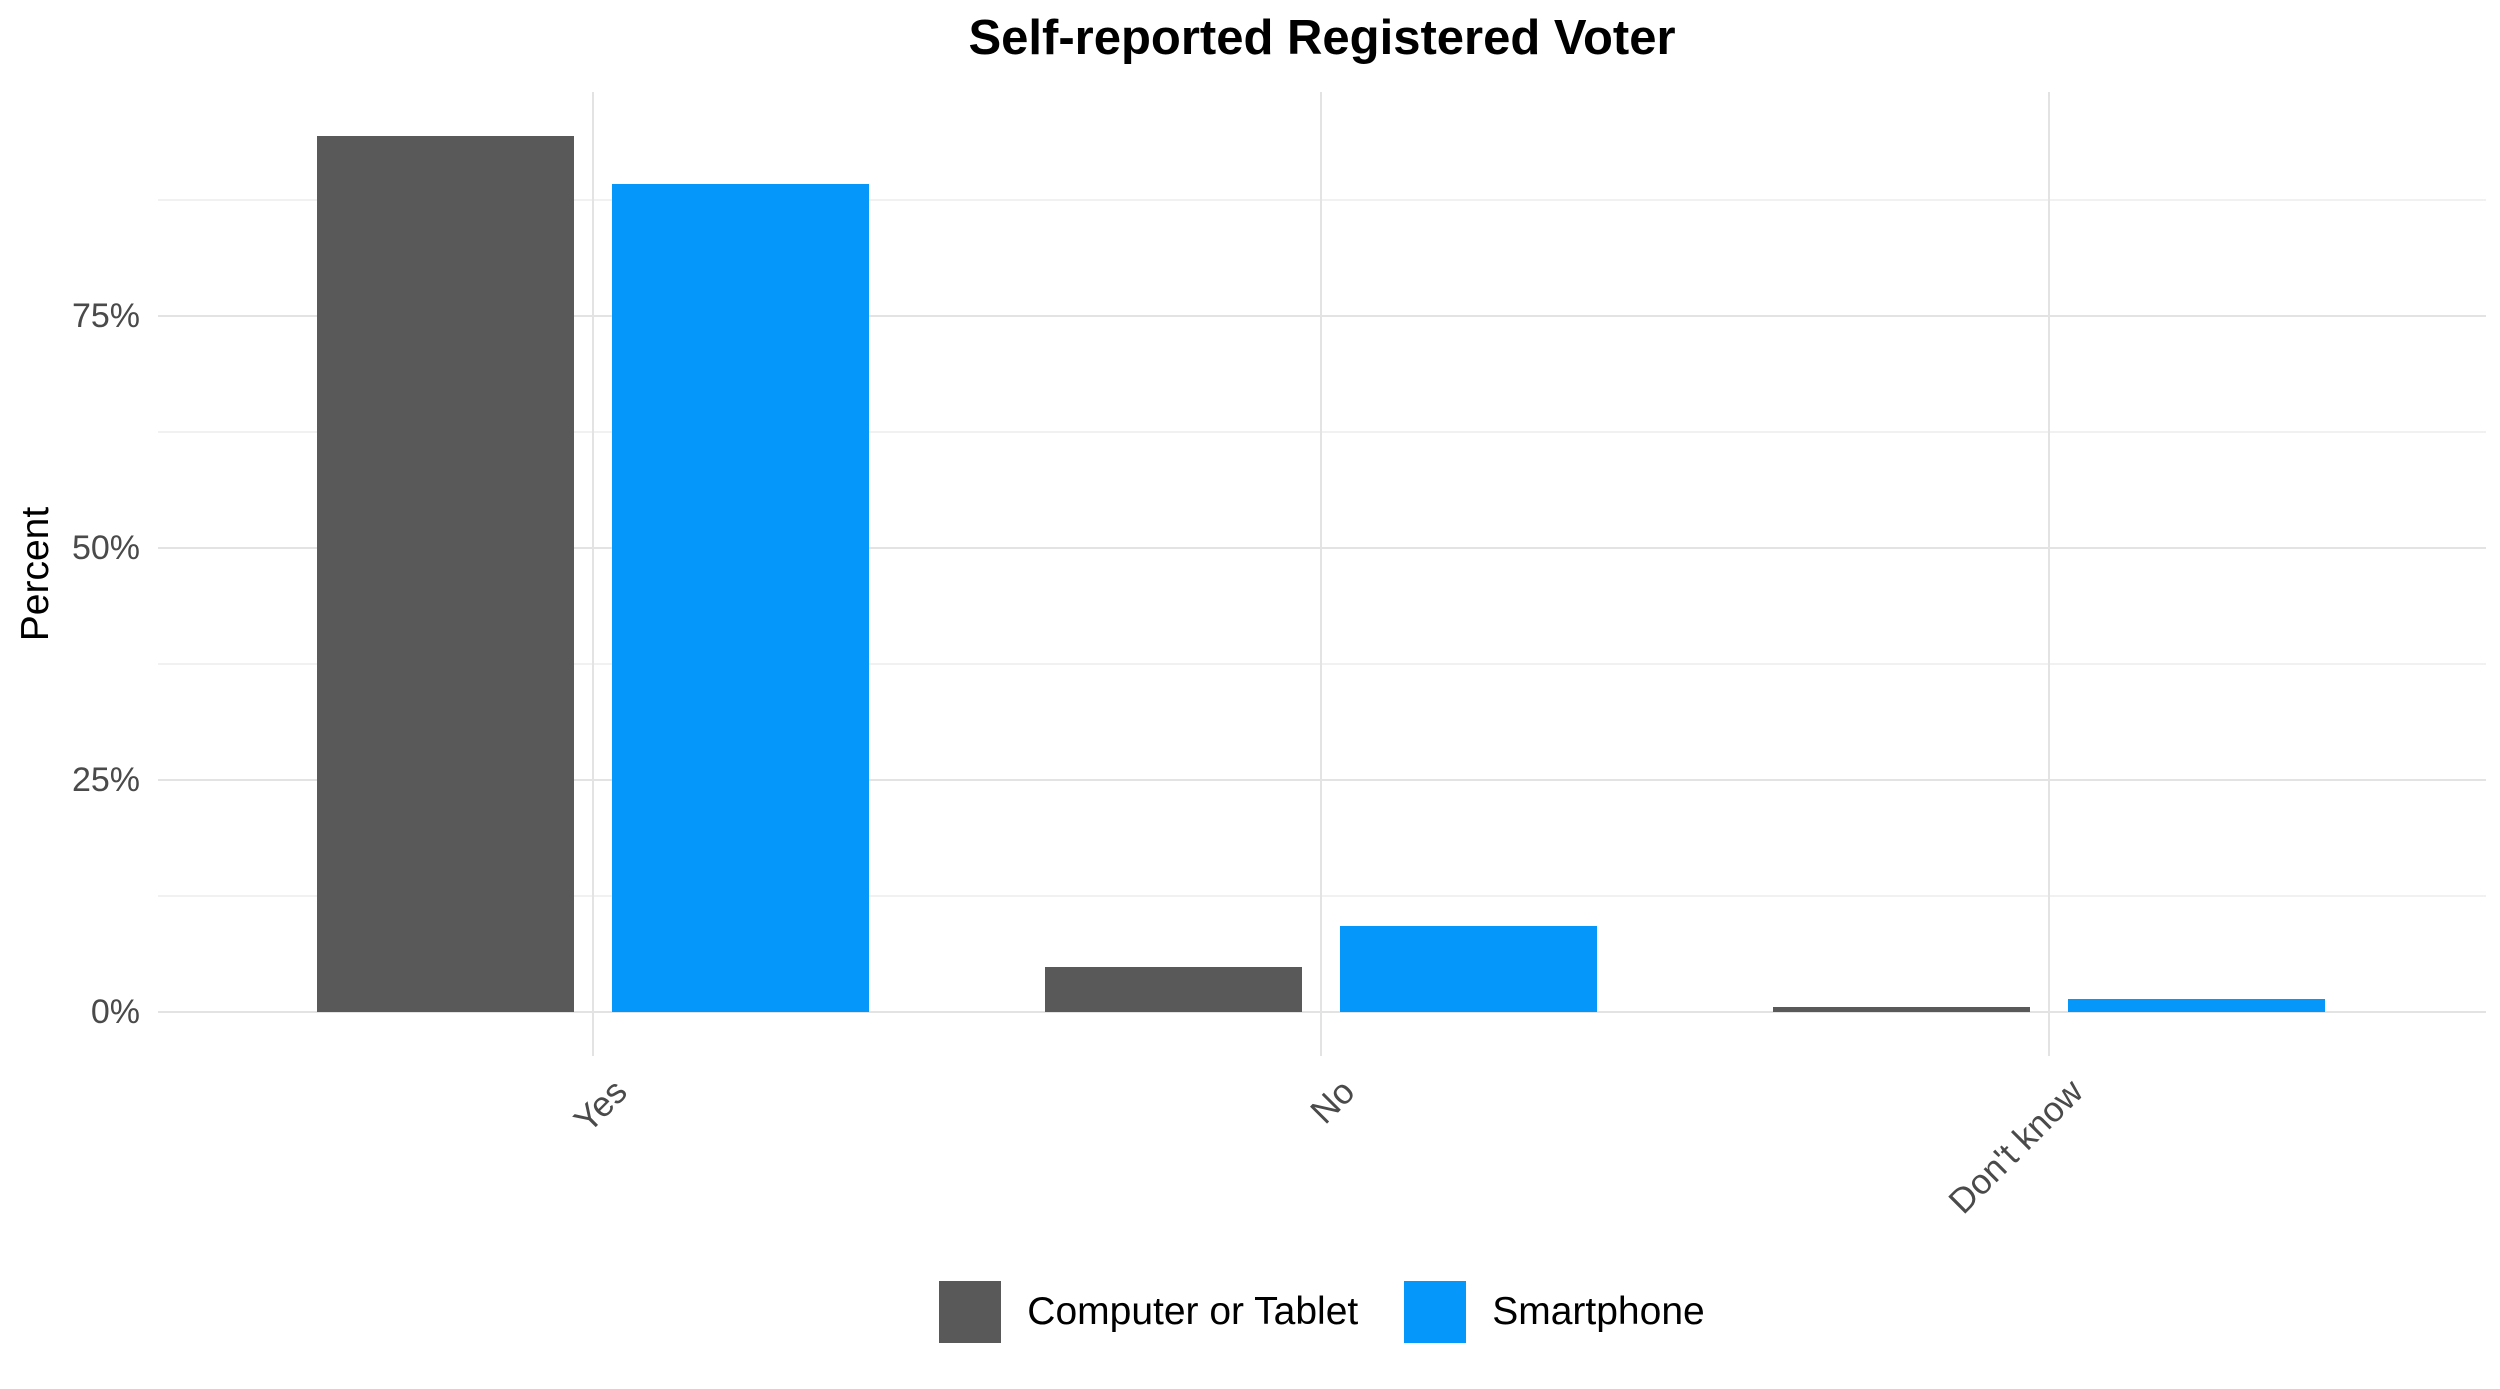 This screenshot has height=1389, width=2500. I want to click on legend-label: Smartphone, so click(1598, 1311).